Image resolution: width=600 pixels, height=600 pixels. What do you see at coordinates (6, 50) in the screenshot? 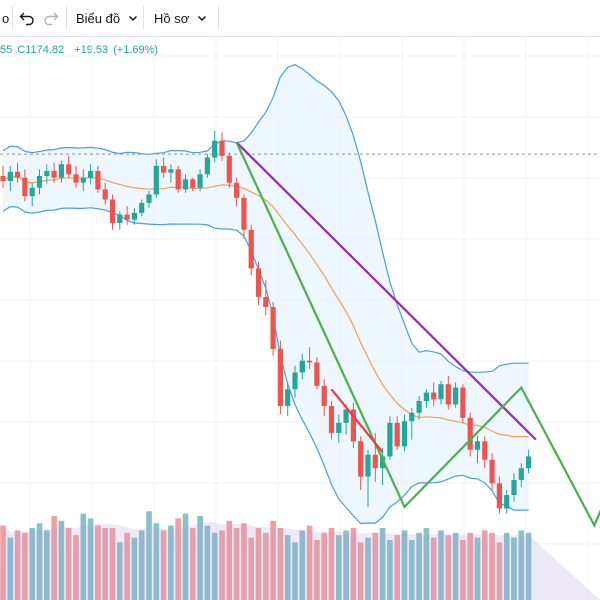
I see `partial-value: 55` at bounding box center [6, 50].